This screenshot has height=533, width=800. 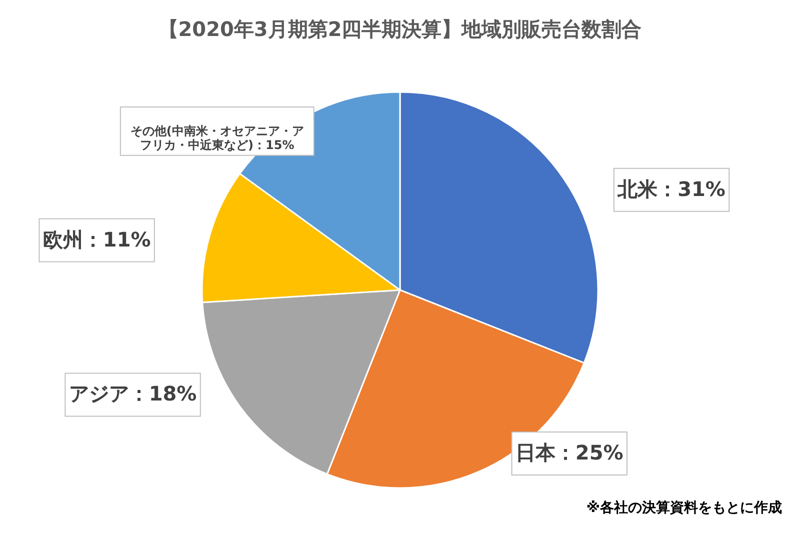 What do you see at coordinates (684, 508) in the screenshot?
I see `text: ※各社の決算資料をもとに作成` at bounding box center [684, 508].